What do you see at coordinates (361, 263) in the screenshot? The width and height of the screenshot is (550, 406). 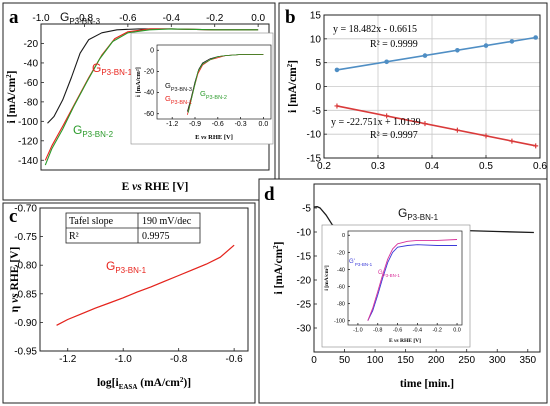 I see `panel-d-inset-label-gprime: G'P3-BN-1` at bounding box center [361, 263].